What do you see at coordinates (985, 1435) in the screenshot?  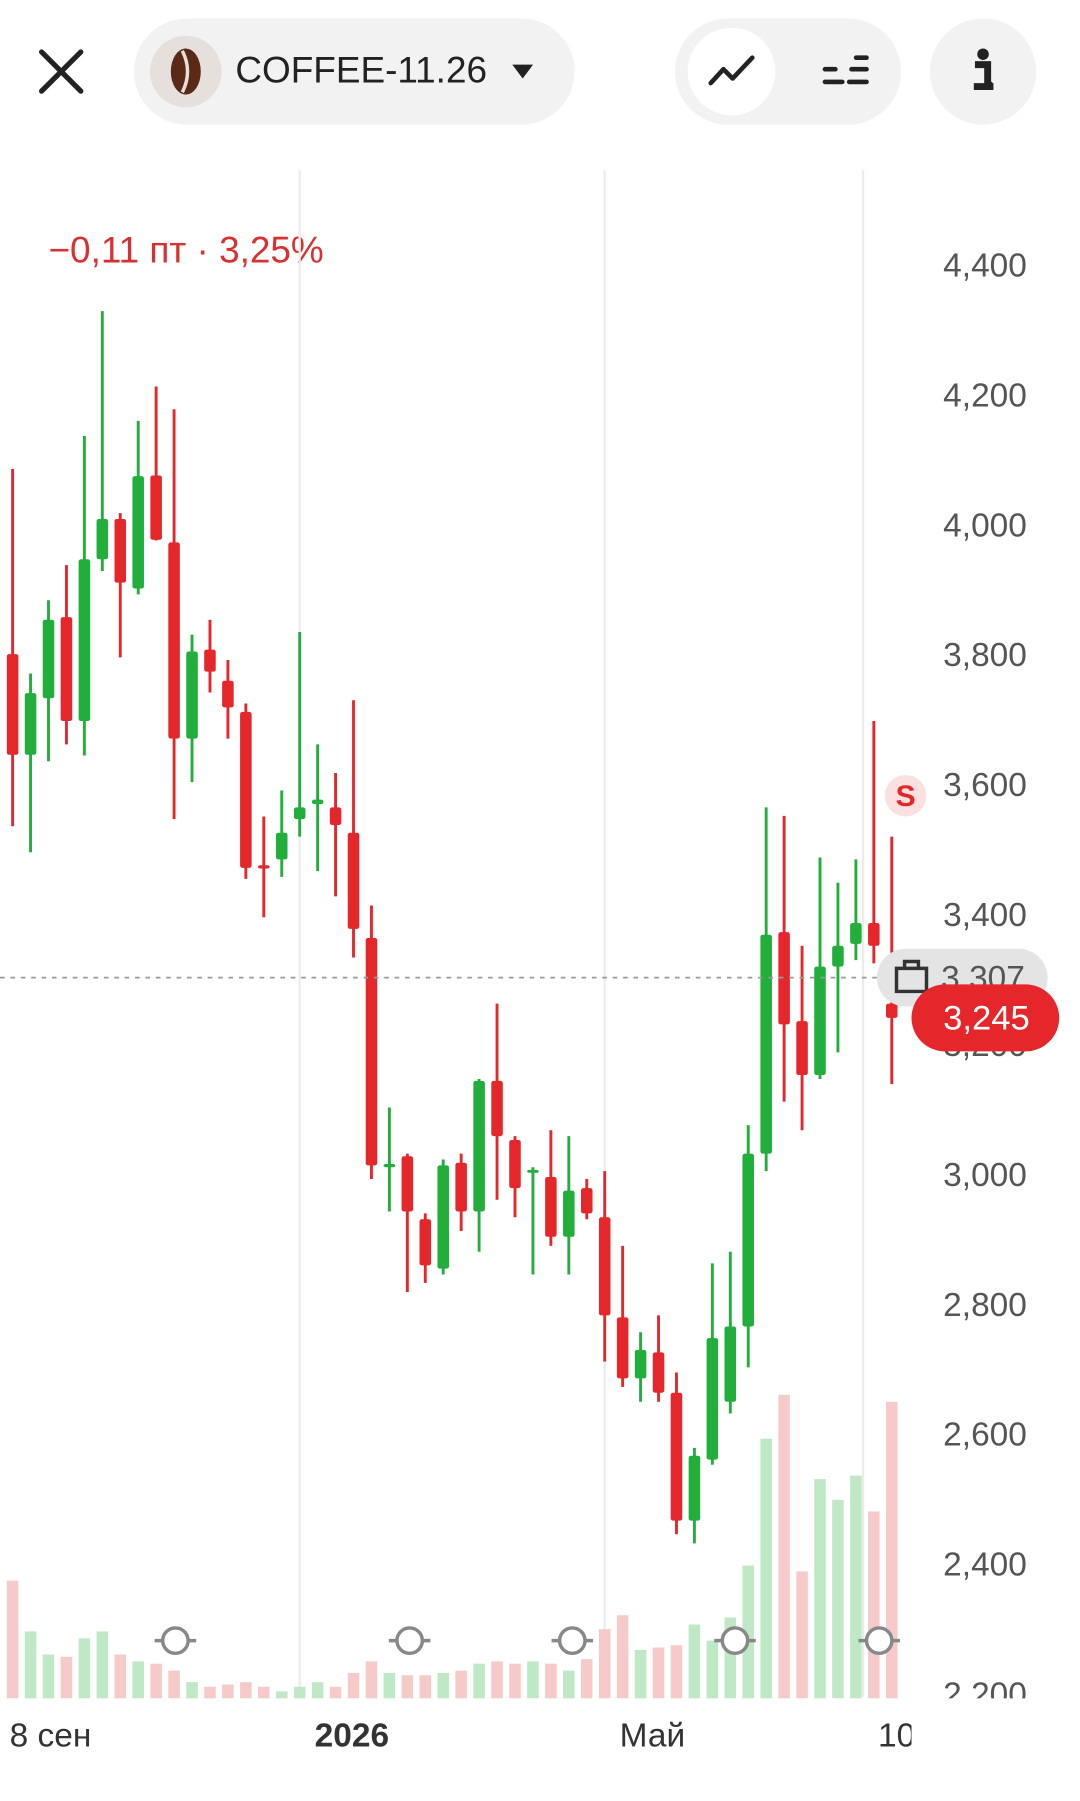 I see `y-tick-label: 2,600` at bounding box center [985, 1435].